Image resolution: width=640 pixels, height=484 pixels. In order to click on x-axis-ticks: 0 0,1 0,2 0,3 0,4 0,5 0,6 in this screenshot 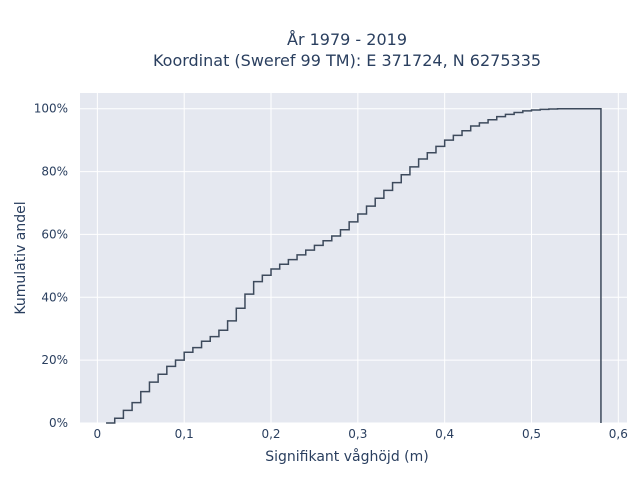, I will do `click(361, 434)`.